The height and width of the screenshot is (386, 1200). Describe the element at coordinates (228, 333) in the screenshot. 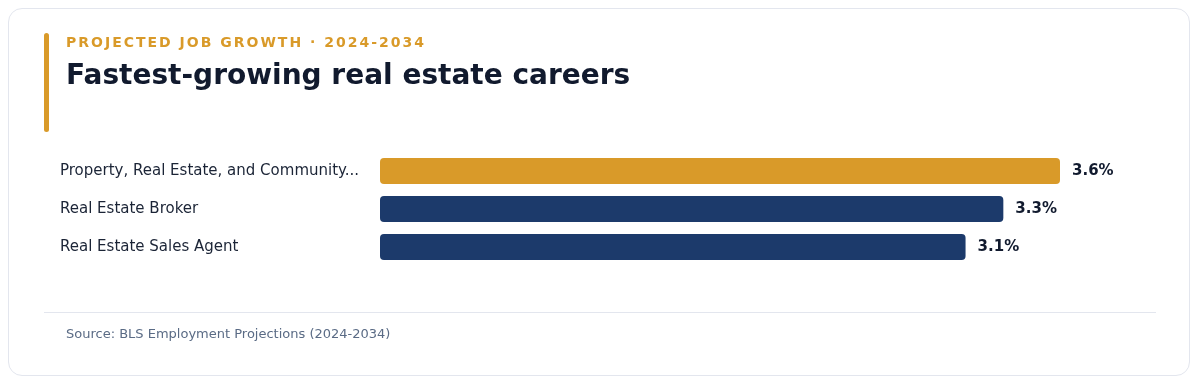

I see `source-note: Source: BLS Employment Projections (2024-2034)` at that location.